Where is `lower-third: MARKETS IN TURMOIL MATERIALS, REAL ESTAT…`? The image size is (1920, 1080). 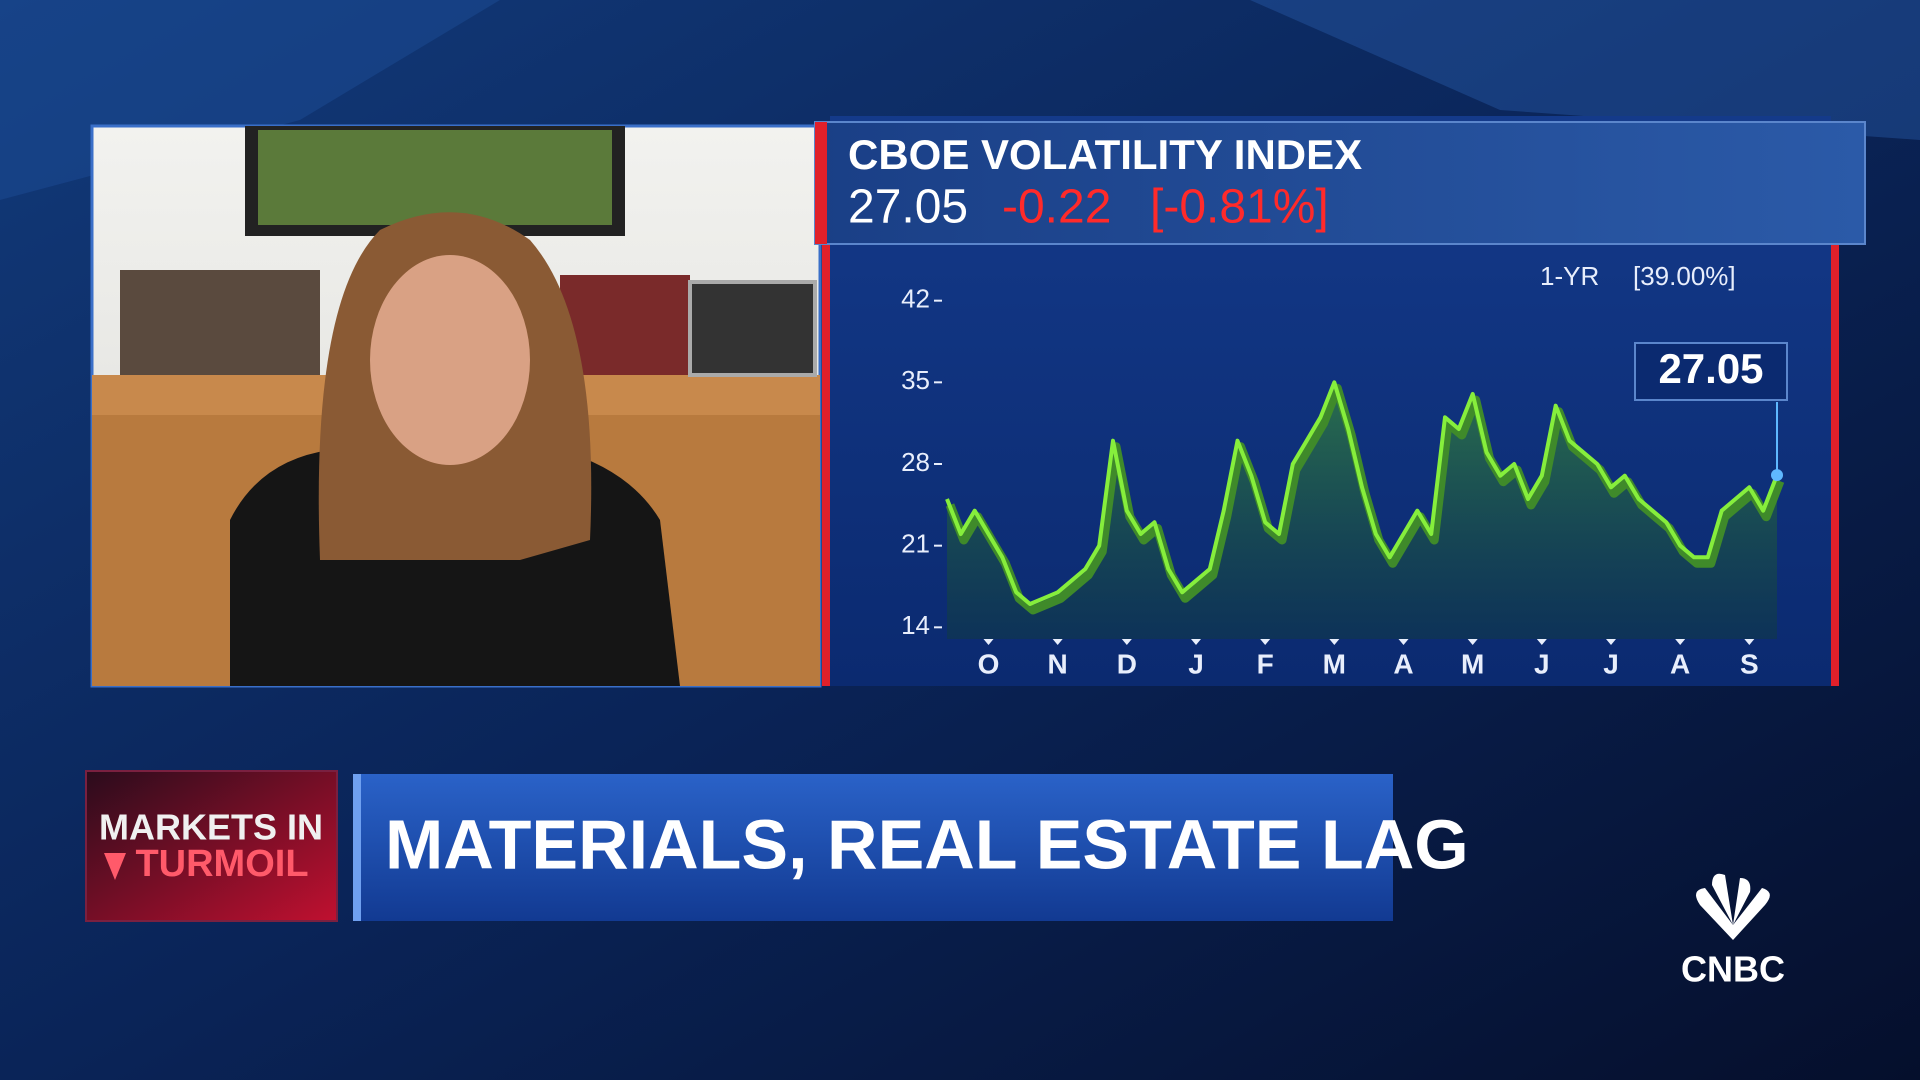
lower-third: MARKETS IN TURMOIL MATERIALS, REAL ESTAT… is located at coordinates (777, 846).